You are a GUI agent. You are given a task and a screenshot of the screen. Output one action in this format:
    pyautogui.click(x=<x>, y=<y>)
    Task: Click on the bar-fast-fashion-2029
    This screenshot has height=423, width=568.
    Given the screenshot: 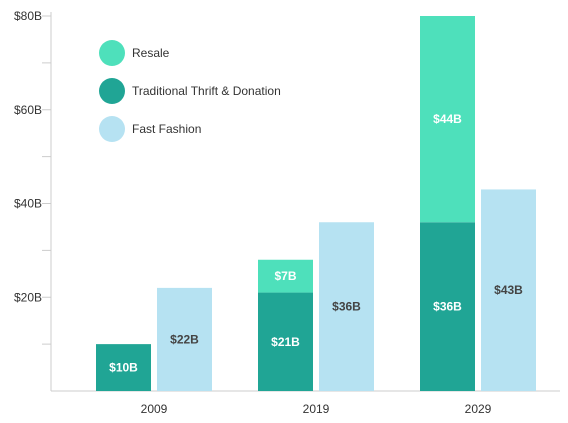 What is the action you would take?
    pyautogui.click(x=508, y=290)
    